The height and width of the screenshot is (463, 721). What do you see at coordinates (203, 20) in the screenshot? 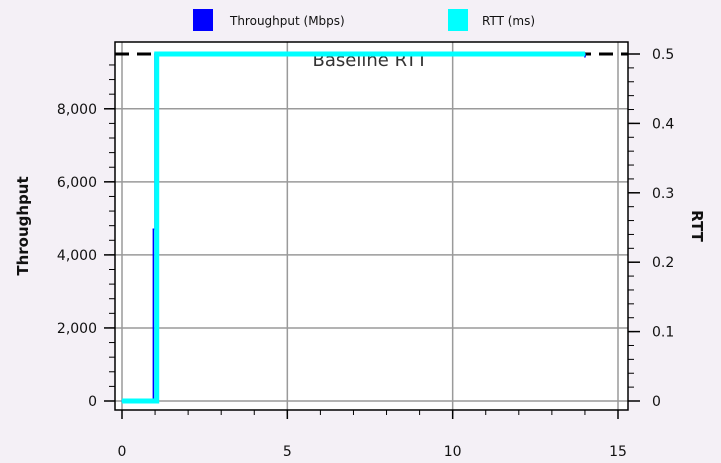
I see `legend-swatch-throughput` at bounding box center [203, 20].